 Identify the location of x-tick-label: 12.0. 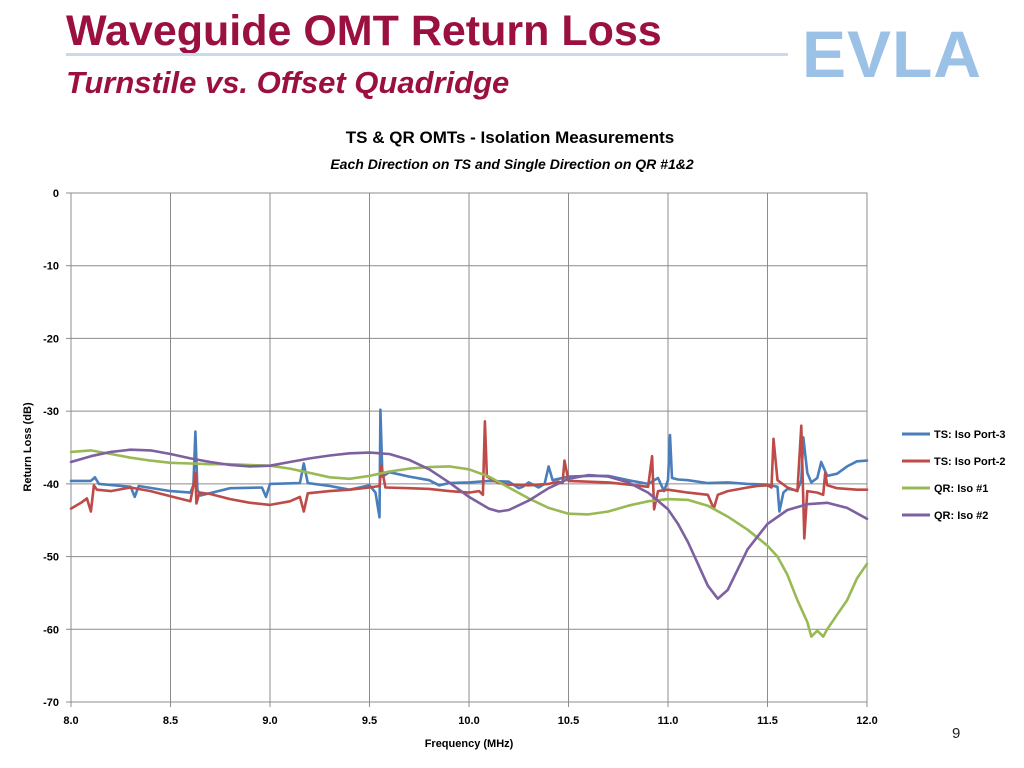
(866, 721).